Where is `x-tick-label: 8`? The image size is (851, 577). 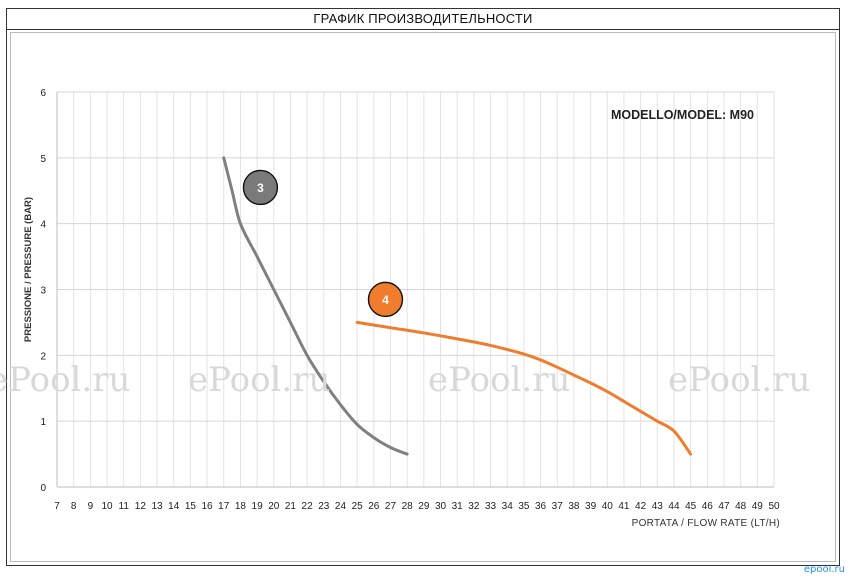
x-tick-label: 8 is located at coordinates (74, 506).